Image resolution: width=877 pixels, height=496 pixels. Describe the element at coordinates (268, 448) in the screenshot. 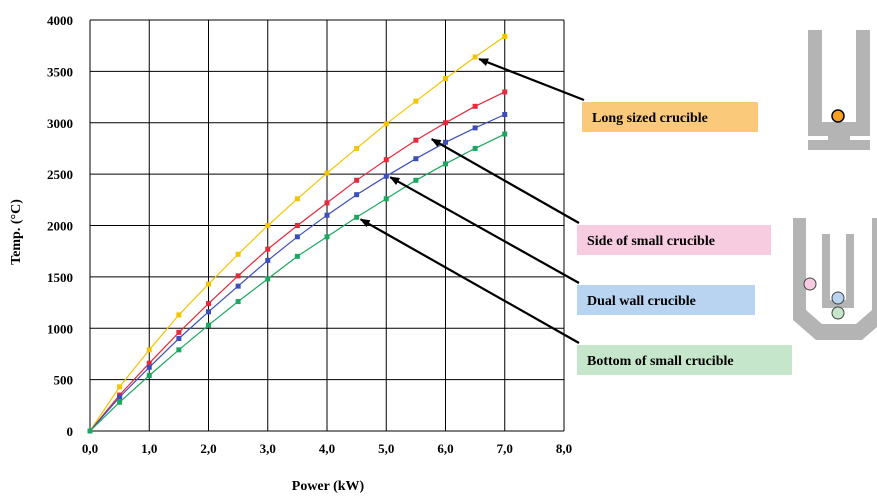

I see `x-tick-label: 3,0` at that location.